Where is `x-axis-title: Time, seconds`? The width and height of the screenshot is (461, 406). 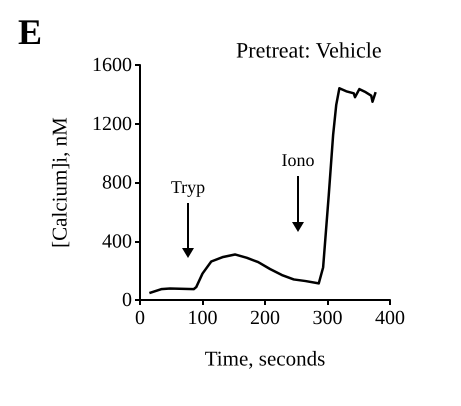 x-axis-title: Time, seconds is located at coordinates (265, 358).